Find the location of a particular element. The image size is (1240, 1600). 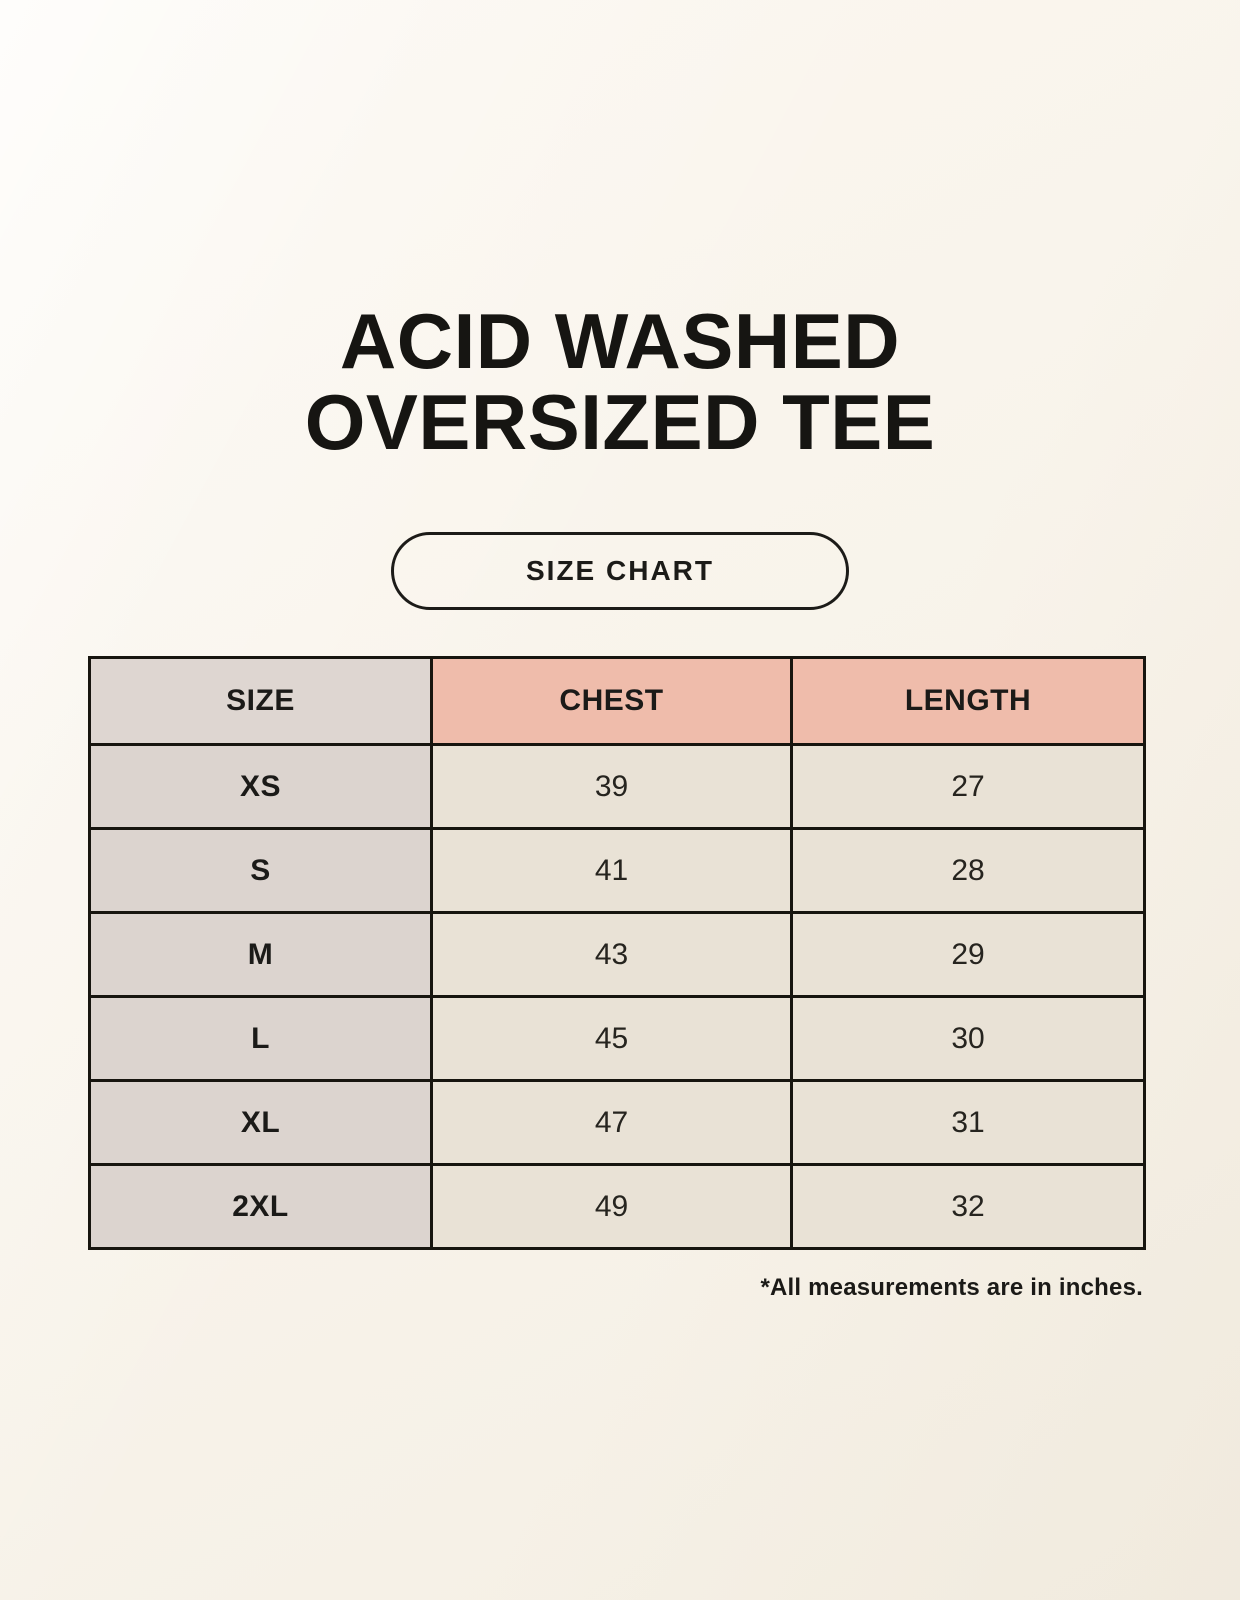

length-value-m: 29 is located at coordinates (968, 954).